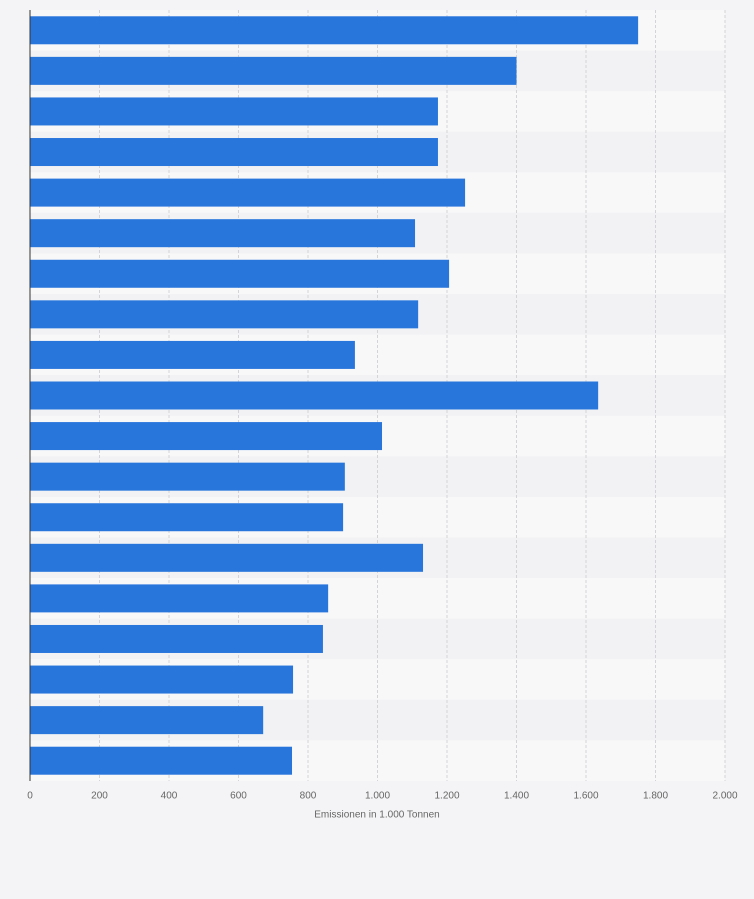 This screenshot has width=754, height=899. I want to click on x-tick-label: 2.000, so click(724, 796).